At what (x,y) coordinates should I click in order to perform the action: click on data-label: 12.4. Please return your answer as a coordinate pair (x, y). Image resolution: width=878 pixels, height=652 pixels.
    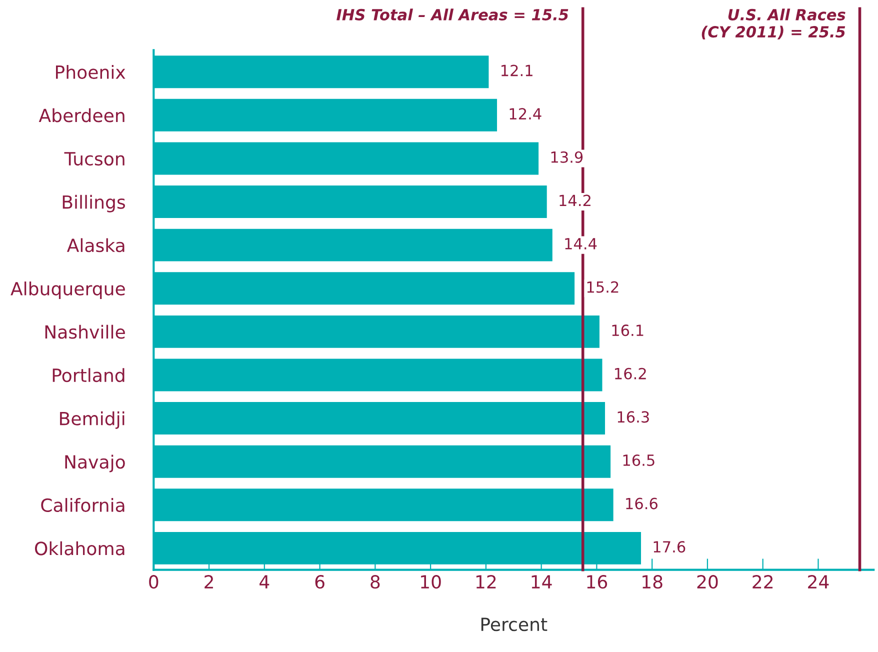
    Looking at the image, I should click on (526, 114).